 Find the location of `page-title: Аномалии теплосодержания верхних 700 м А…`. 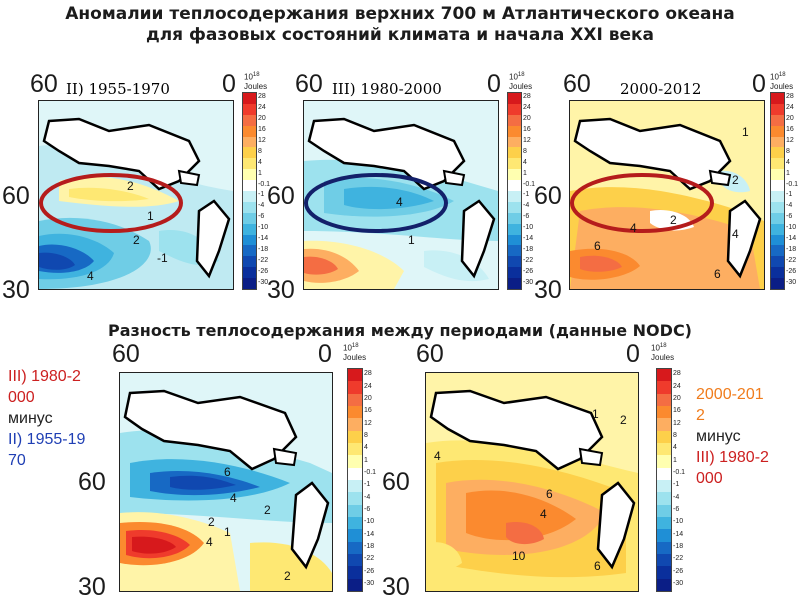

page-title: Аномалии теплосодержания верхних 700 м А… is located at coordinates (400, 25).